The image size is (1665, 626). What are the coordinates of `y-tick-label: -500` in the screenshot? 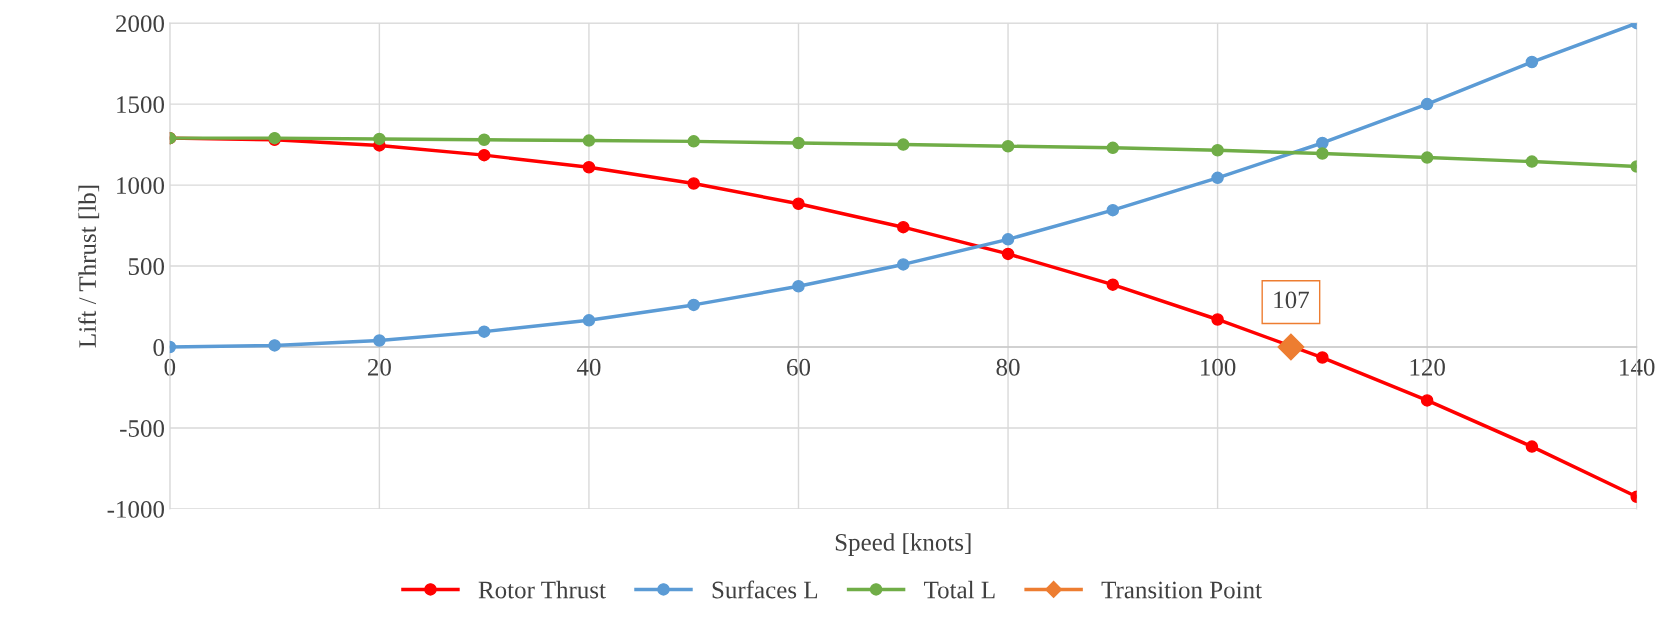 It's located at (142, 428).